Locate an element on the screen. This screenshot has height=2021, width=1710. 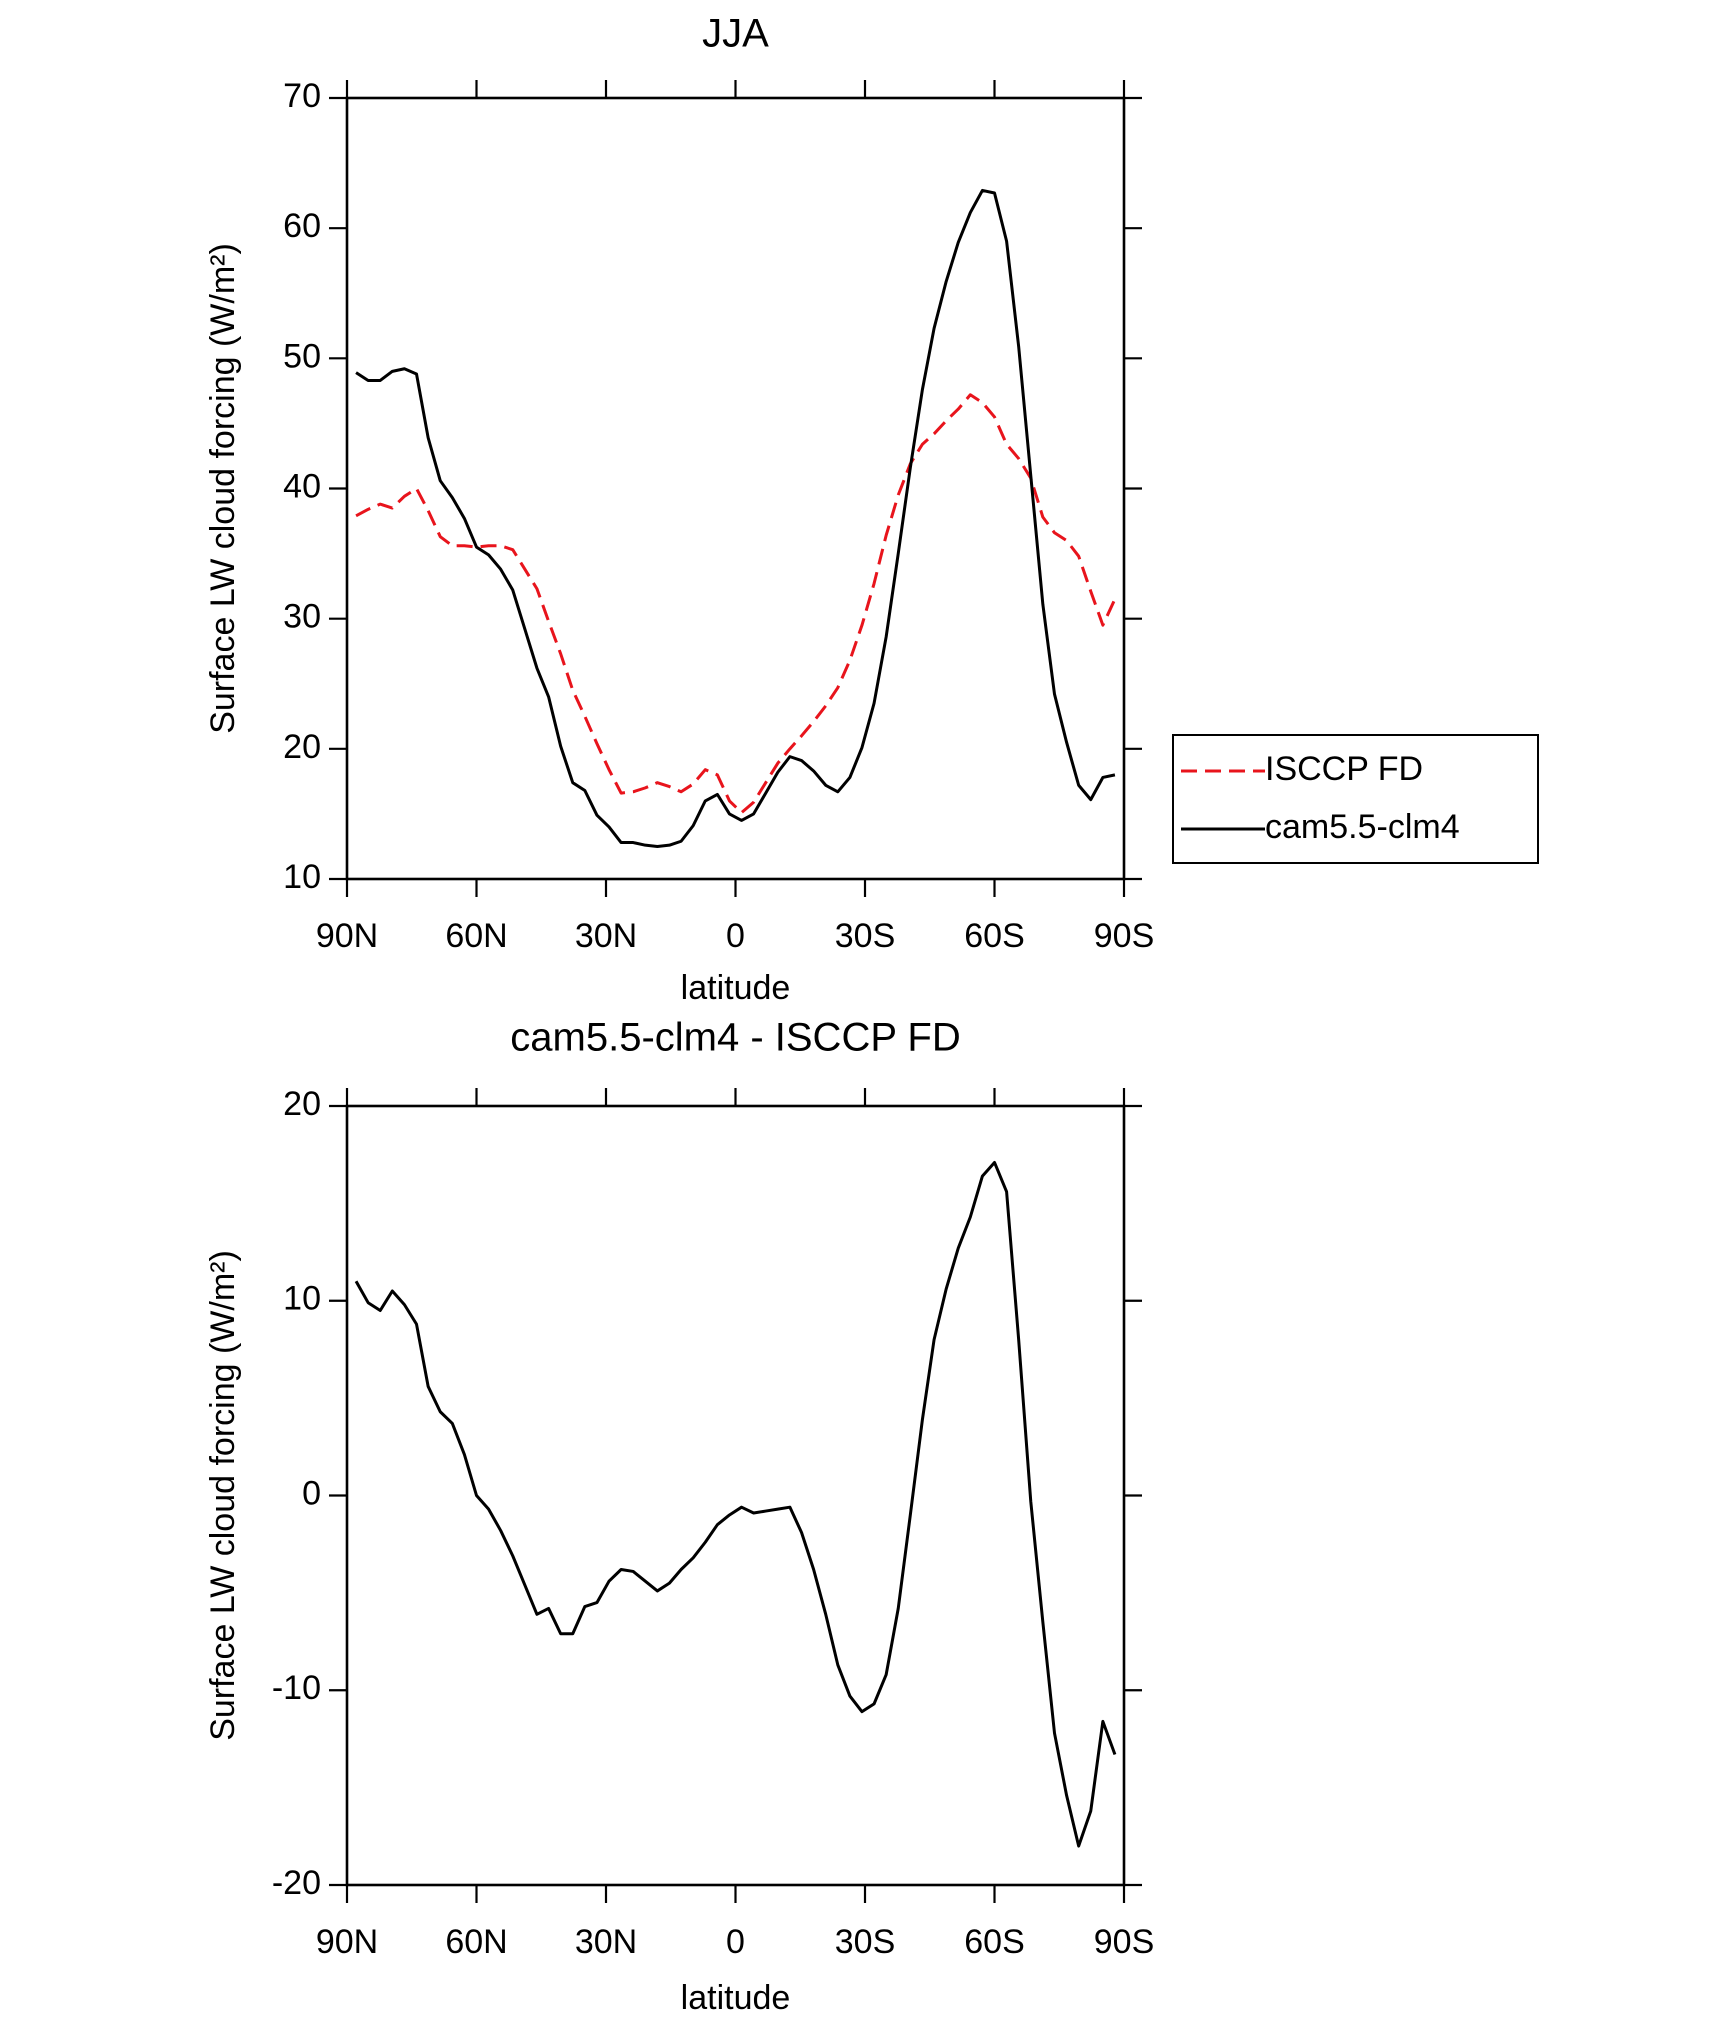
legend-label: cam5.5-clm4 is located at coordinates (1362, 827).